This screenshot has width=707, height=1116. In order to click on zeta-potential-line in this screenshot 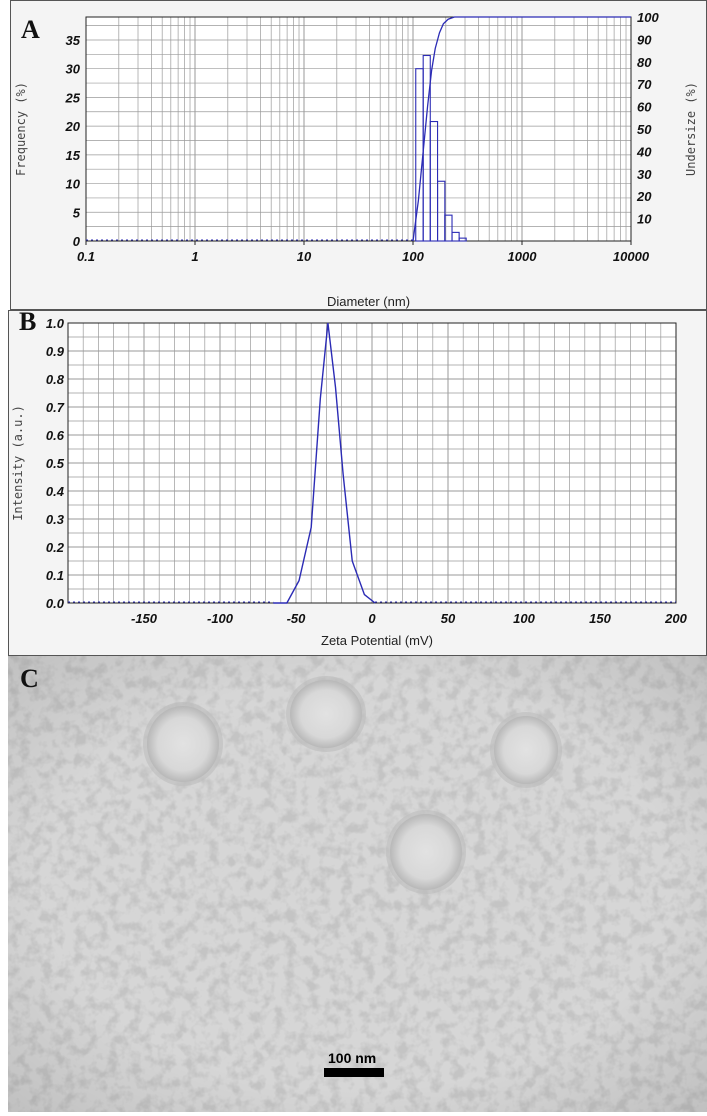, I will do `click(324, 463)`.